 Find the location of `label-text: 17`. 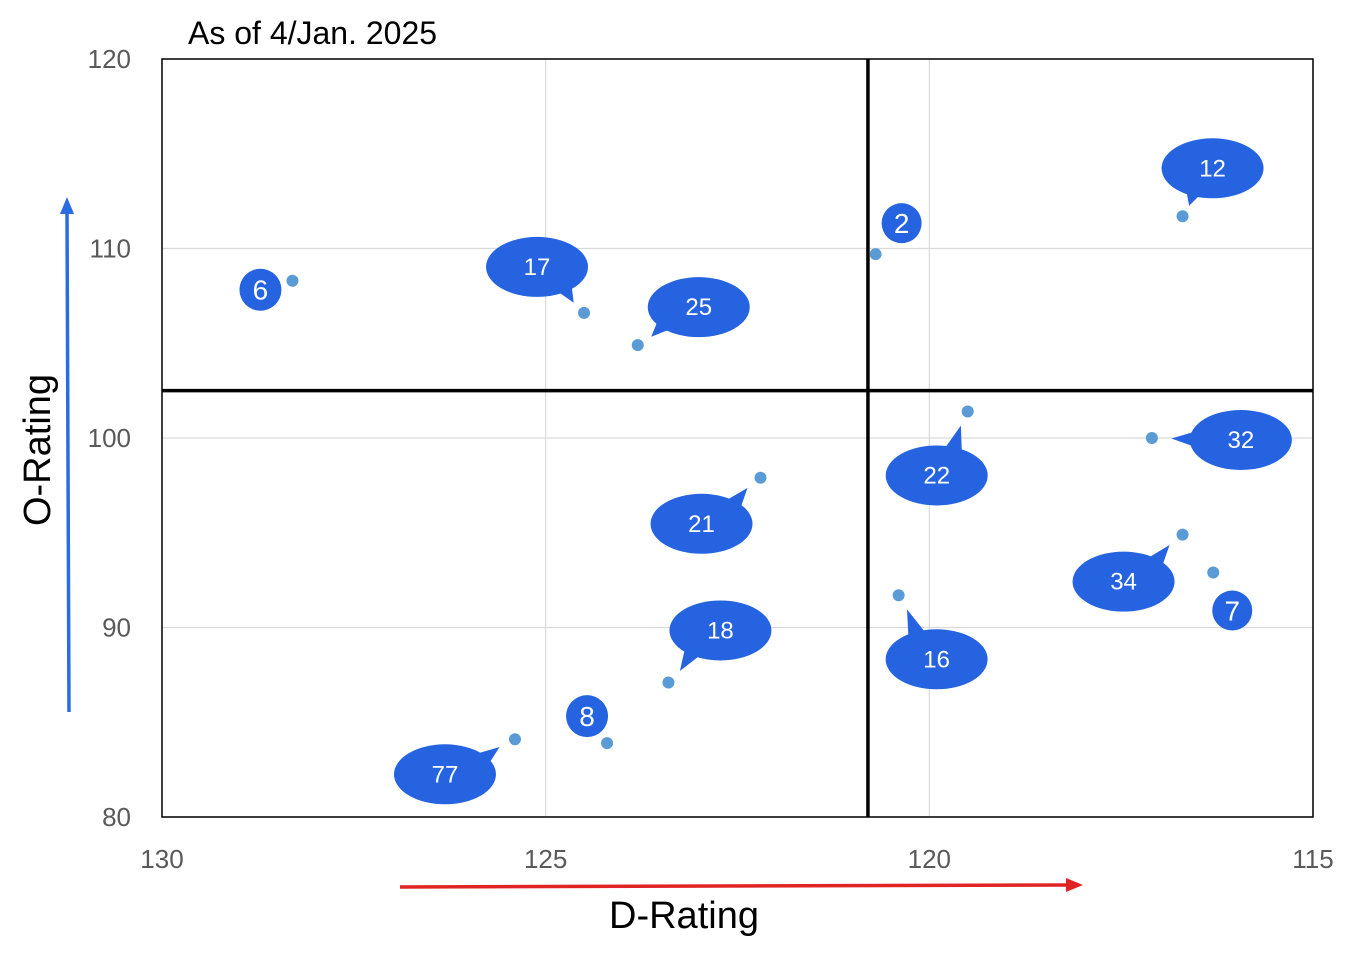

label-text: 17 is located at coordinates (537, 267).